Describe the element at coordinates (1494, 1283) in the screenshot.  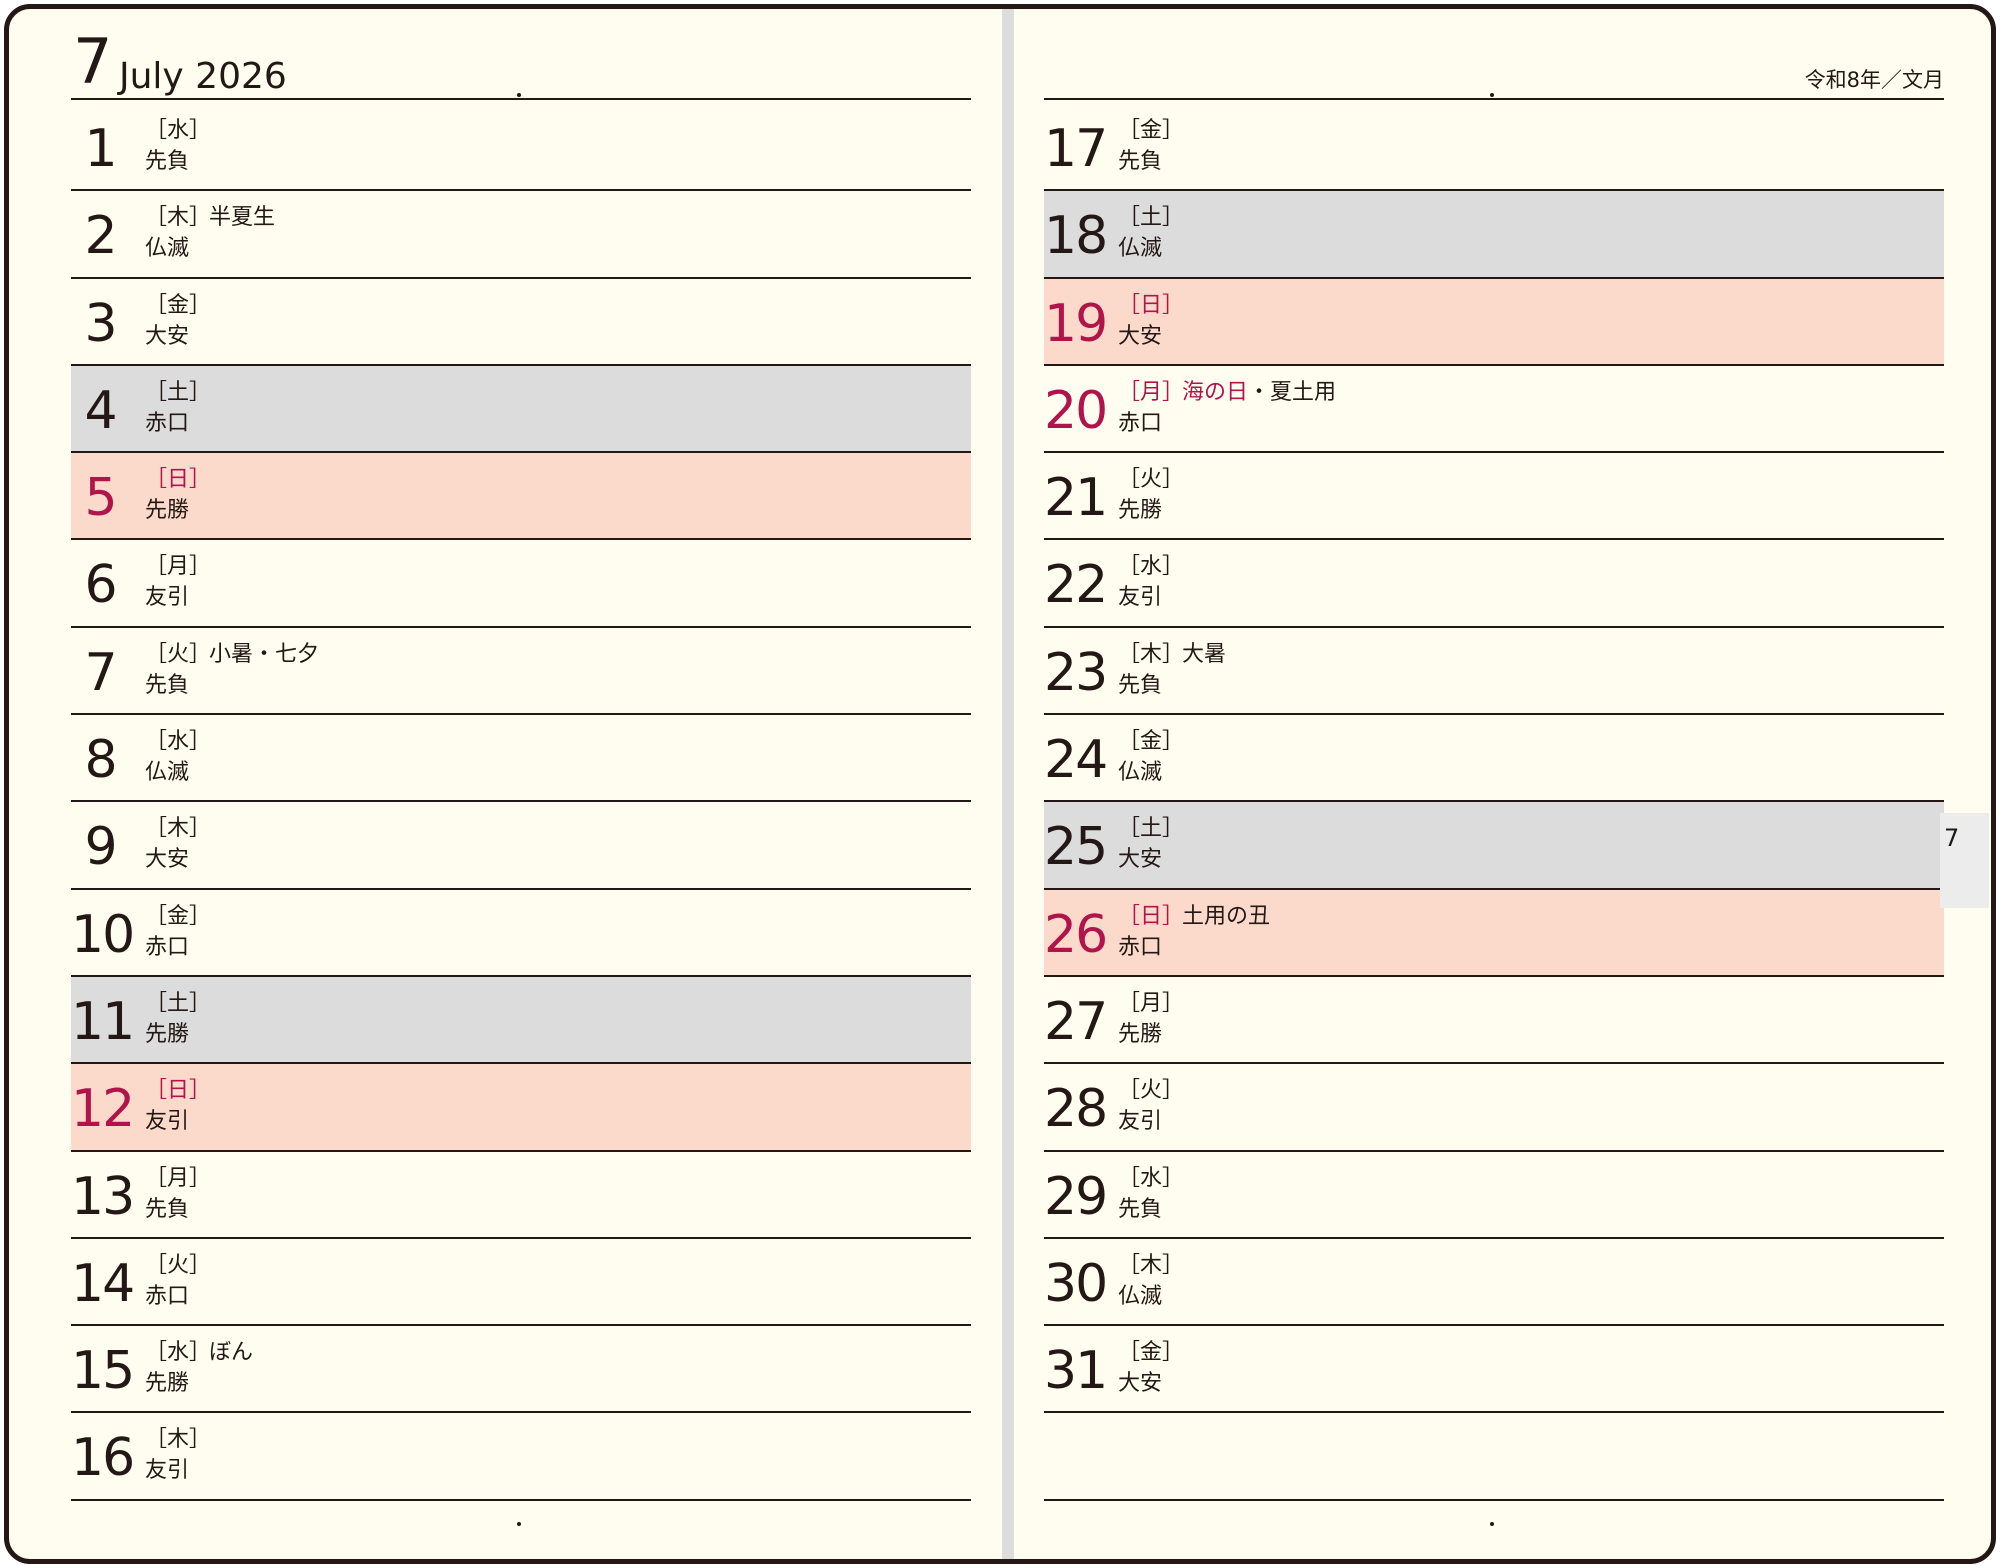
I see `day-row: 30 ［木］ 仏滅` at that location.